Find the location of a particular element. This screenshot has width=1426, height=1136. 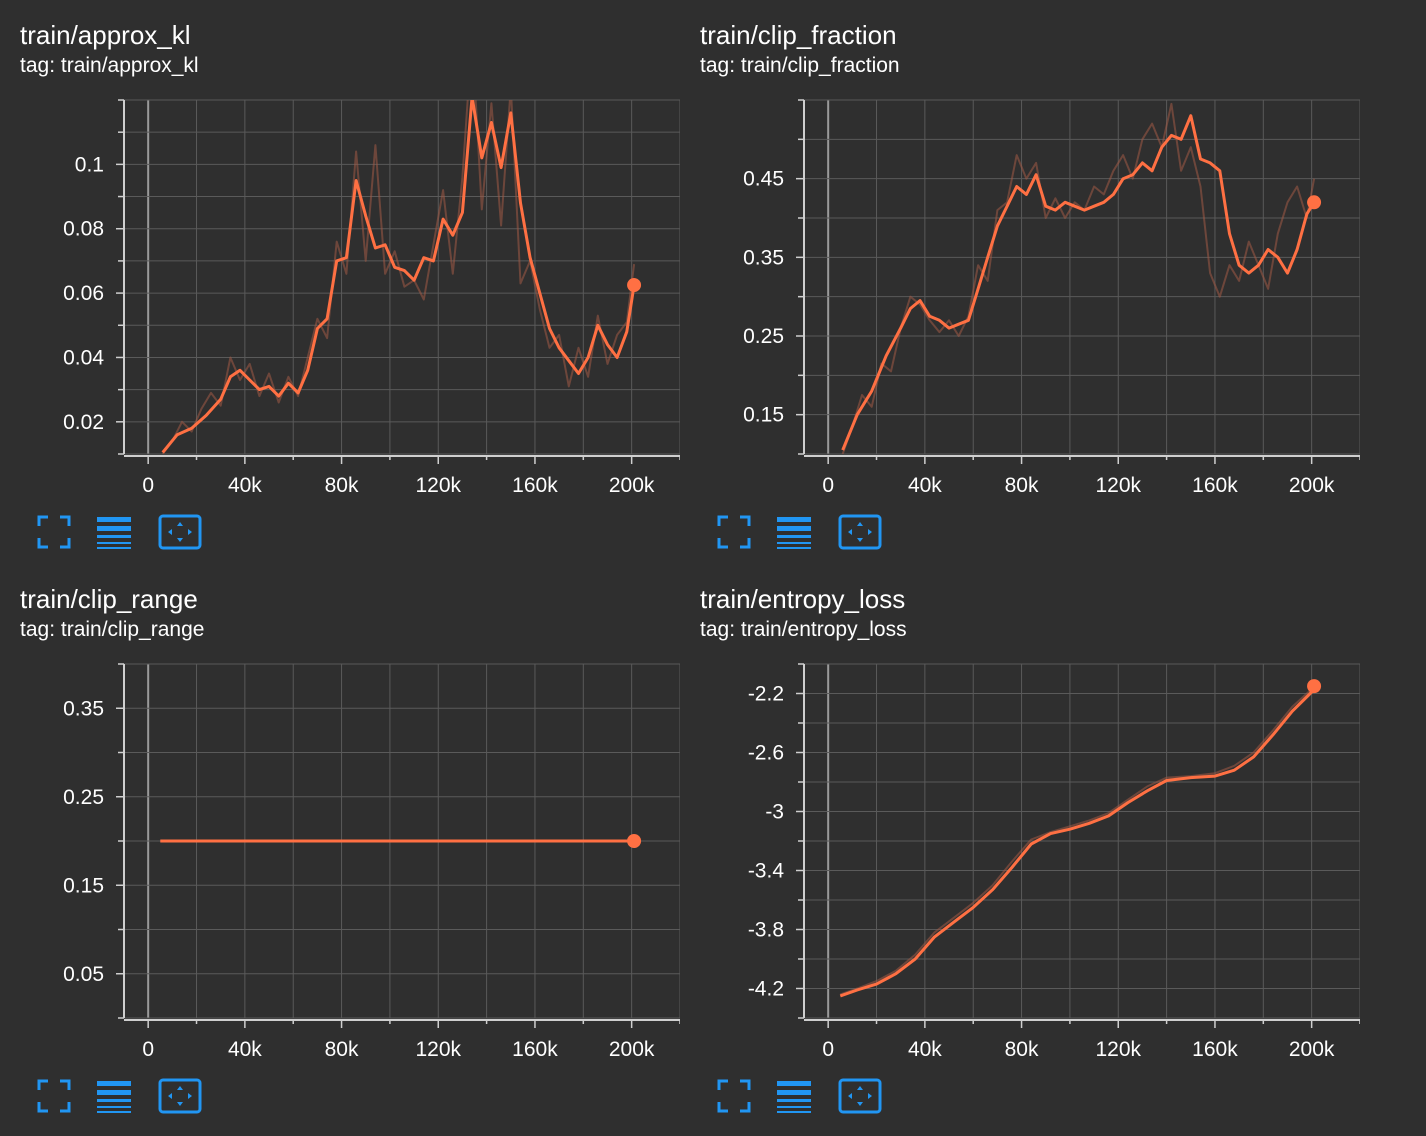

chart-tag: tag: train/entropy_loss is located at coordinates (803, 629).